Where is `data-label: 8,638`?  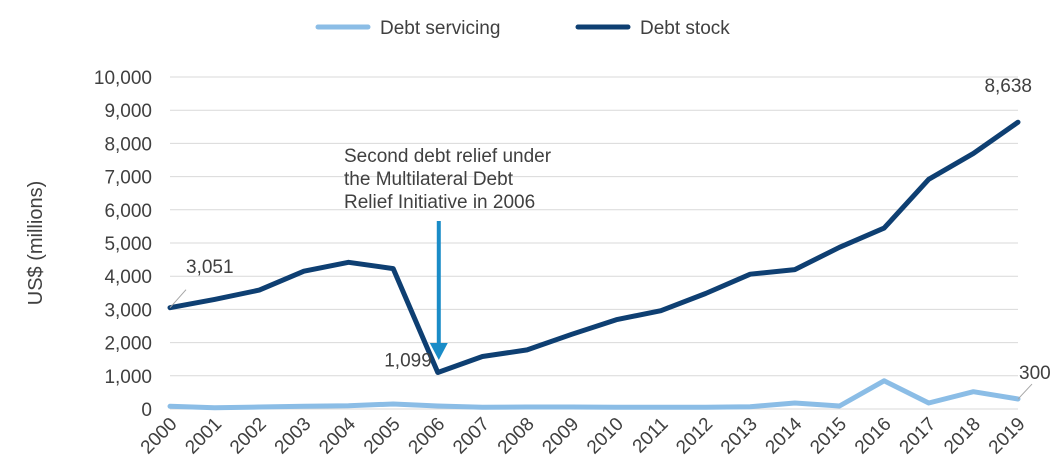
data-label: 8,638 is located at coordinates (1008, 86).